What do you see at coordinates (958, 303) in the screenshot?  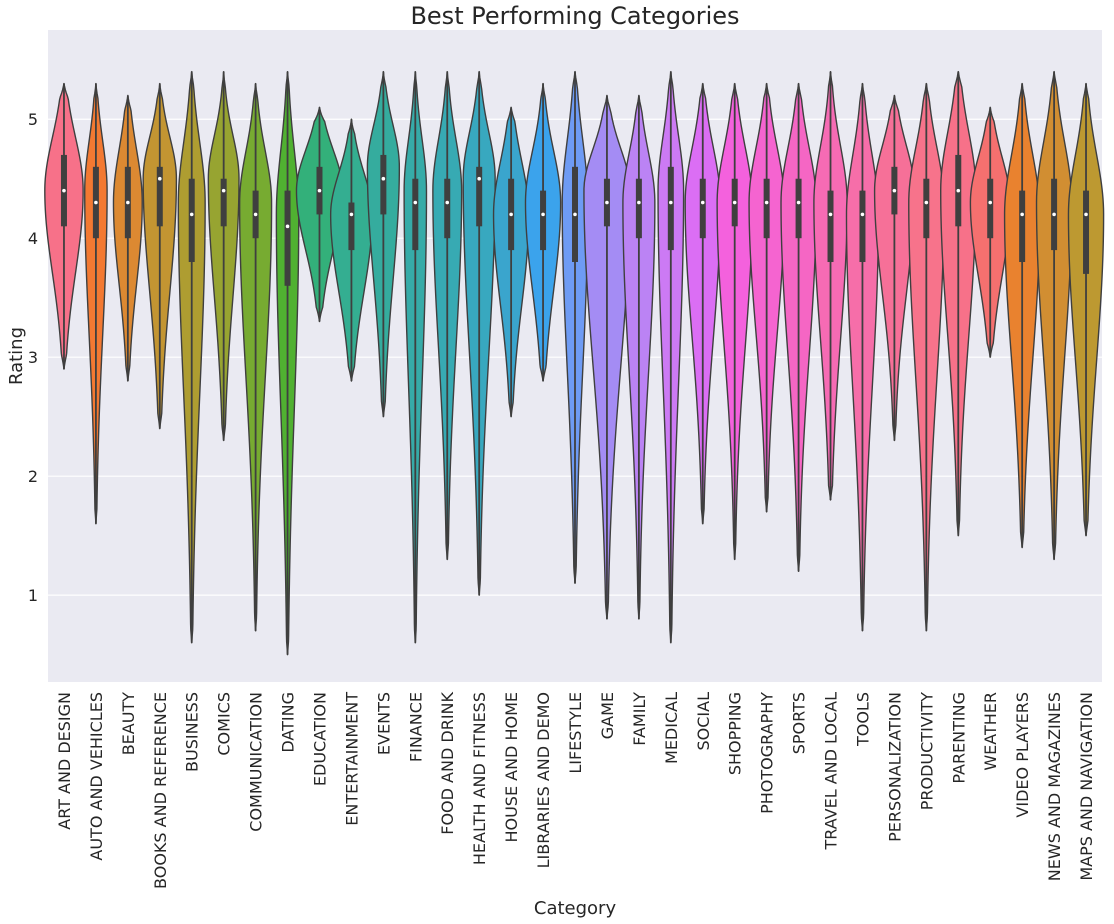 I see `violin-parenting` at bounding box center [958, 303].